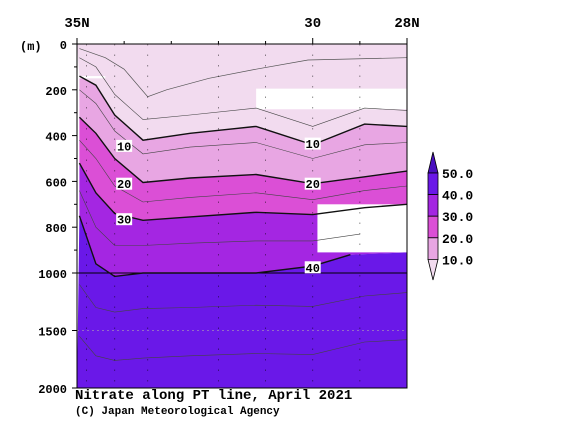 The width and height of the screenshot is (570, 428). What do you see at coordinates (31, 47) in the screenshot?
I see `y-unit-label: (m)` at bounding box center [31, 47].